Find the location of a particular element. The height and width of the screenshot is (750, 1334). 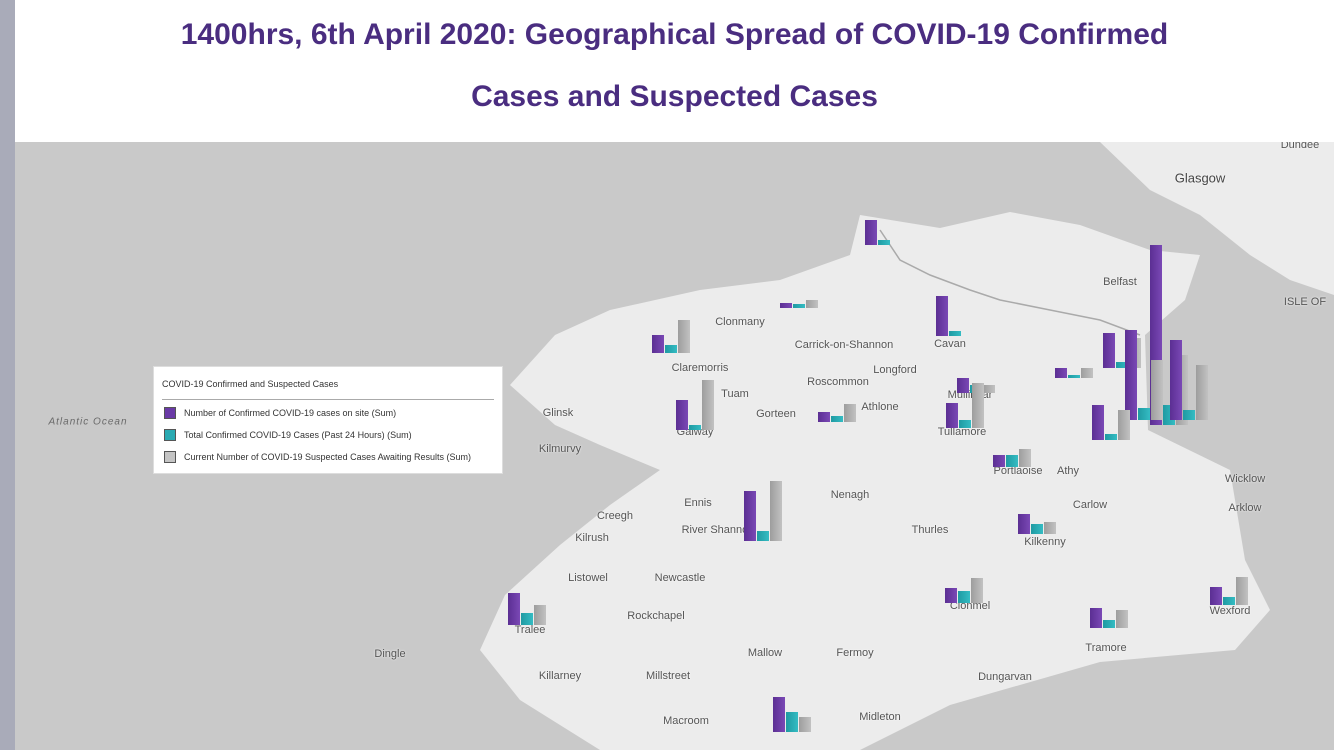

place-label: Thurles is located at coordinates (930, 530).